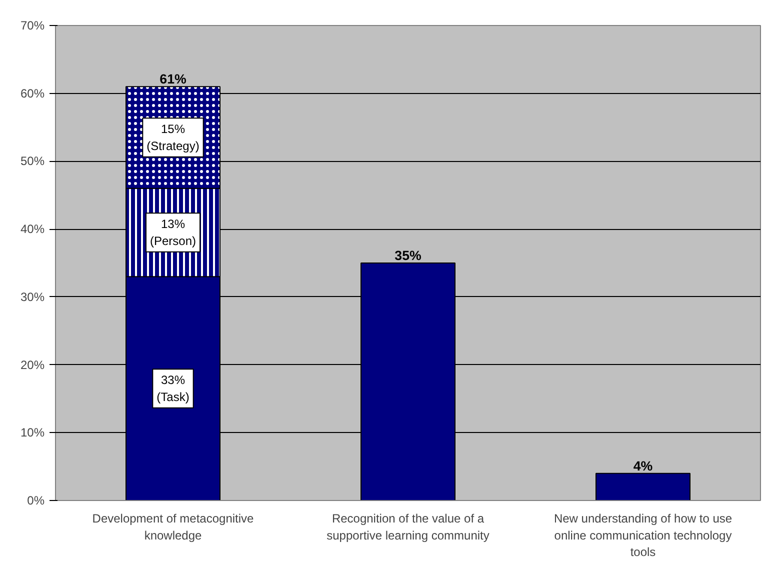  I want to click on y-tick-label: 30%, so click(32, 297).